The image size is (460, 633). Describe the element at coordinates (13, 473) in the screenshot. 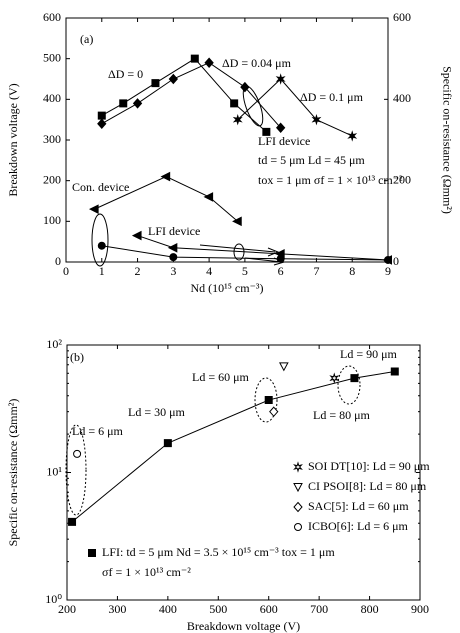

I see `y-axis-title: Specific on-resistance (Ωmm²)` at that location.